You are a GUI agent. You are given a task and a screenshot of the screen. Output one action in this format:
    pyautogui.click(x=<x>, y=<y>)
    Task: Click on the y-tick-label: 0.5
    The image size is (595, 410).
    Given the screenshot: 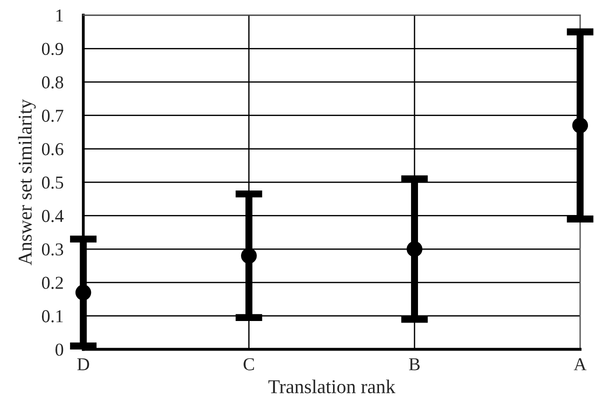 What is the action you would take?
    pyautogui.click(x=53, y=182)
    